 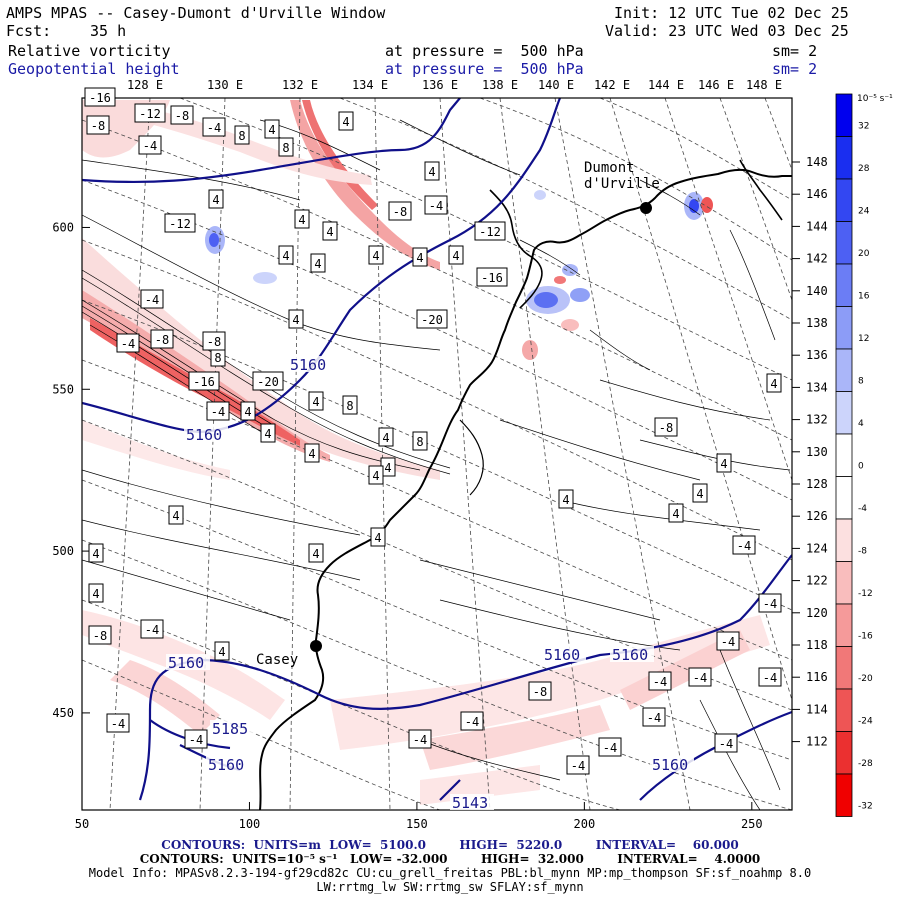 What do you see at coordinates (277, 660) in the screenshot?
I see `station-label: Casey` at bounding box center [277, 660].